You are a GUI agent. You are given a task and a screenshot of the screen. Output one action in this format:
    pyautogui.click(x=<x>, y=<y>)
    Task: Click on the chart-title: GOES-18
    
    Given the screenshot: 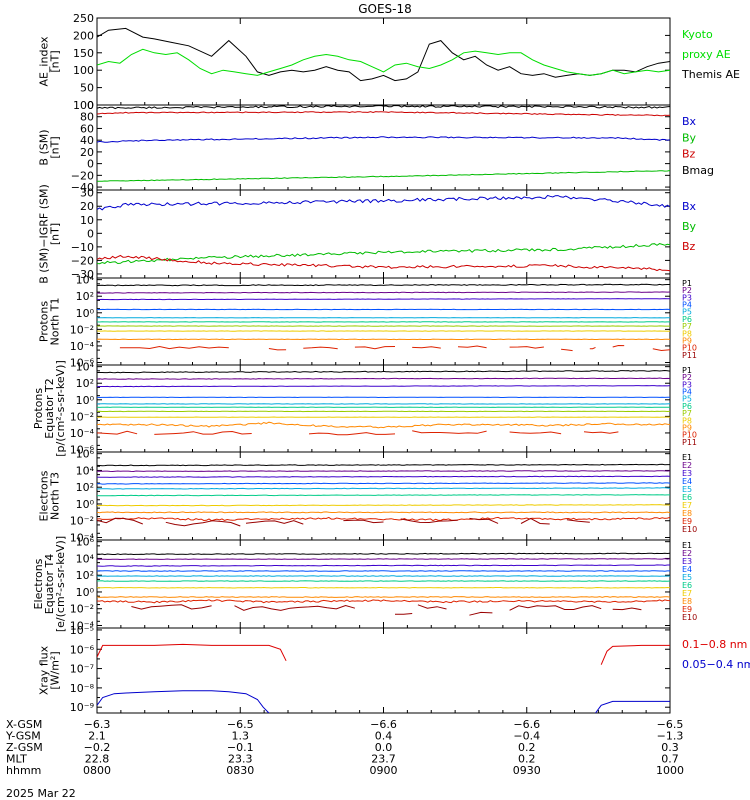 What is the action you would take?
    pyautogui.click(x=385, y=9)
    